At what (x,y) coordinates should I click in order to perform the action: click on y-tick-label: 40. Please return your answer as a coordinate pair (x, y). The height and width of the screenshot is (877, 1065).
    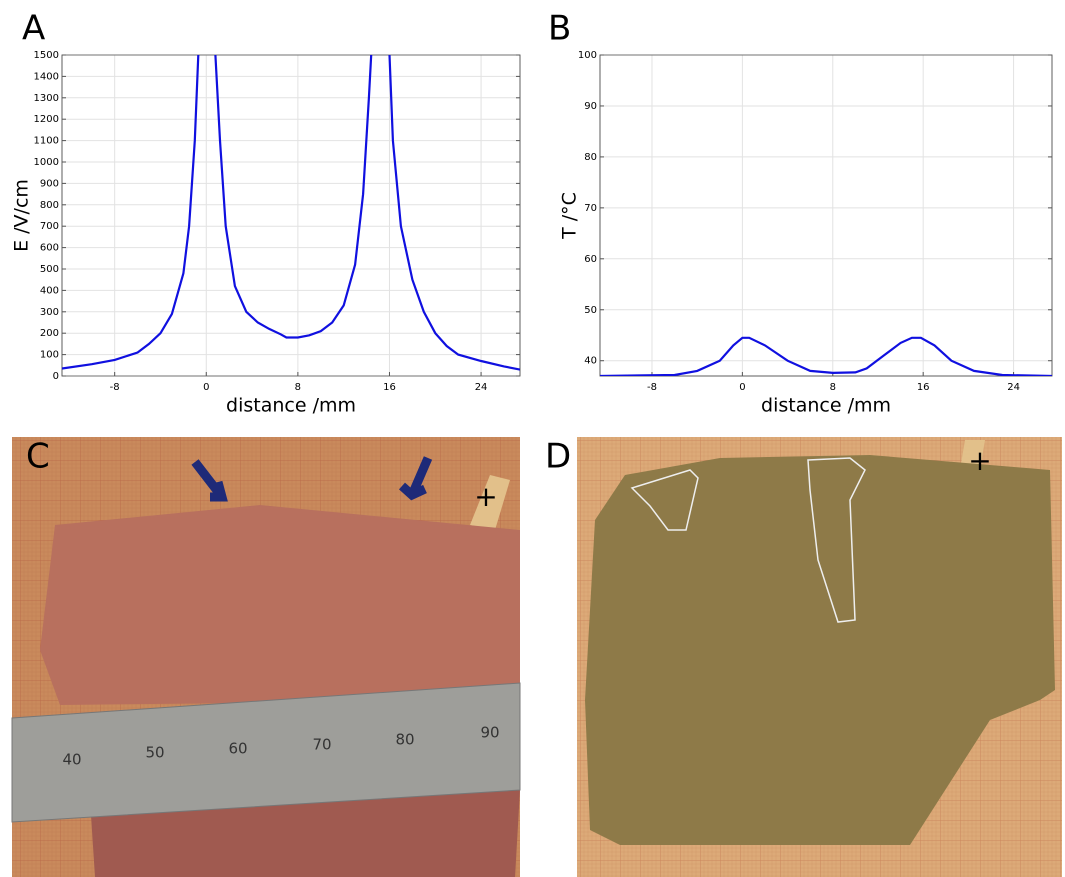
    Looking at the image, I should click on (590, 361).